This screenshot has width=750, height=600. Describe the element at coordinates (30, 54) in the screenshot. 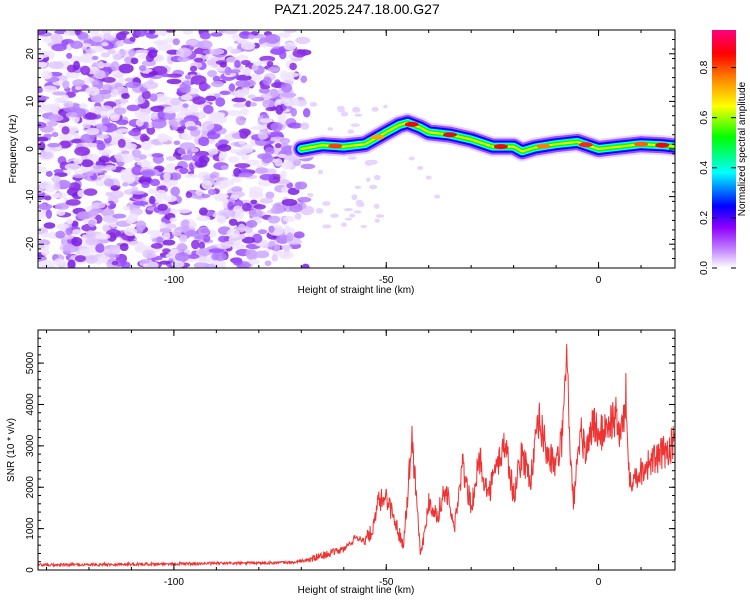

I see `y-tick-label: 20` at that location.